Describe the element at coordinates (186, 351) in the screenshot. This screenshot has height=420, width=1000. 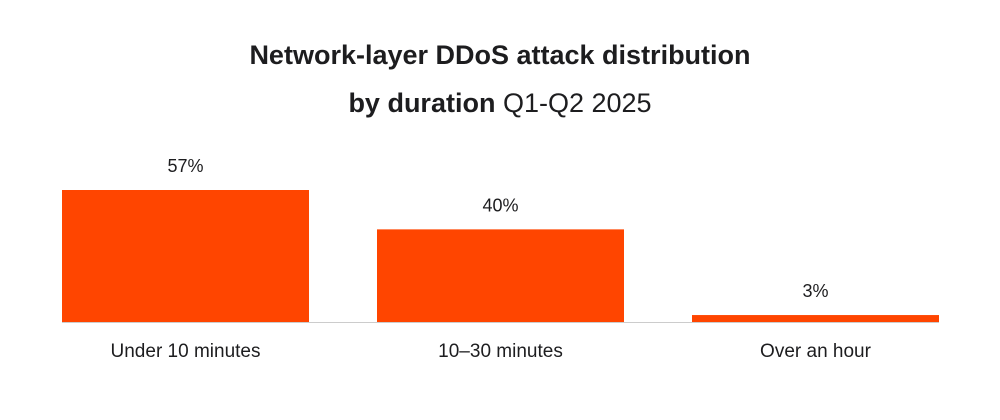
I see `category-label-1: Under 10 minutes` at that location.